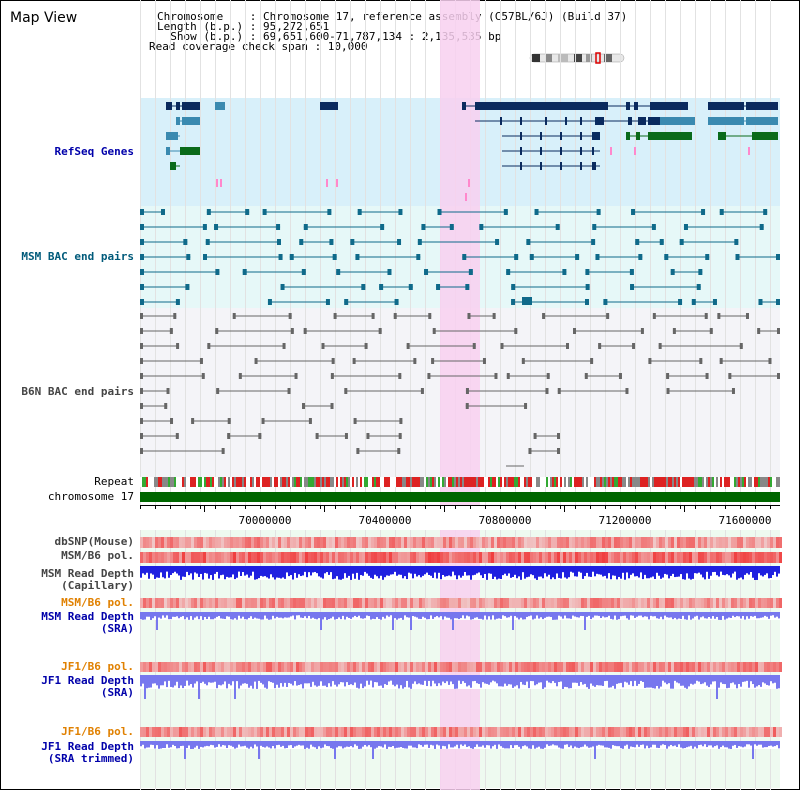  I want to click on refseq-pink-mark, so click(611, 151).